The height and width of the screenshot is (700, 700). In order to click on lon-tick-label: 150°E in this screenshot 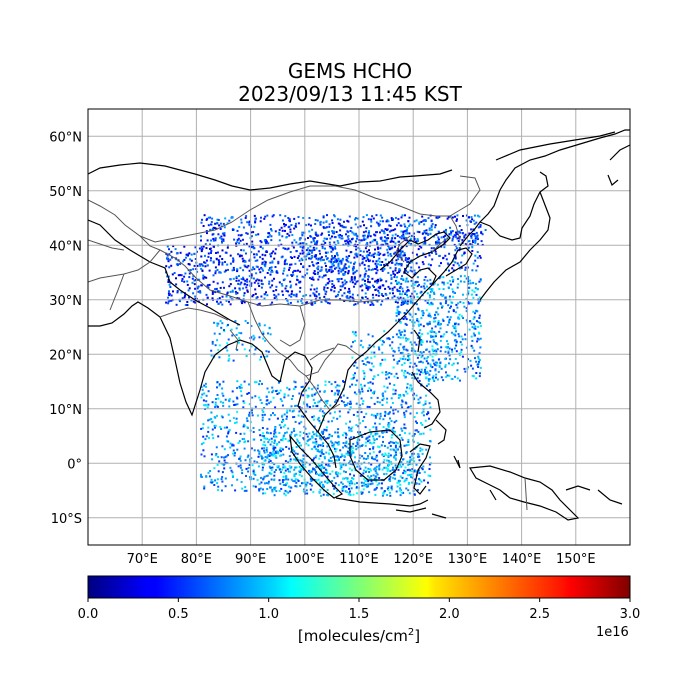, I will do `click(576, 559)`.